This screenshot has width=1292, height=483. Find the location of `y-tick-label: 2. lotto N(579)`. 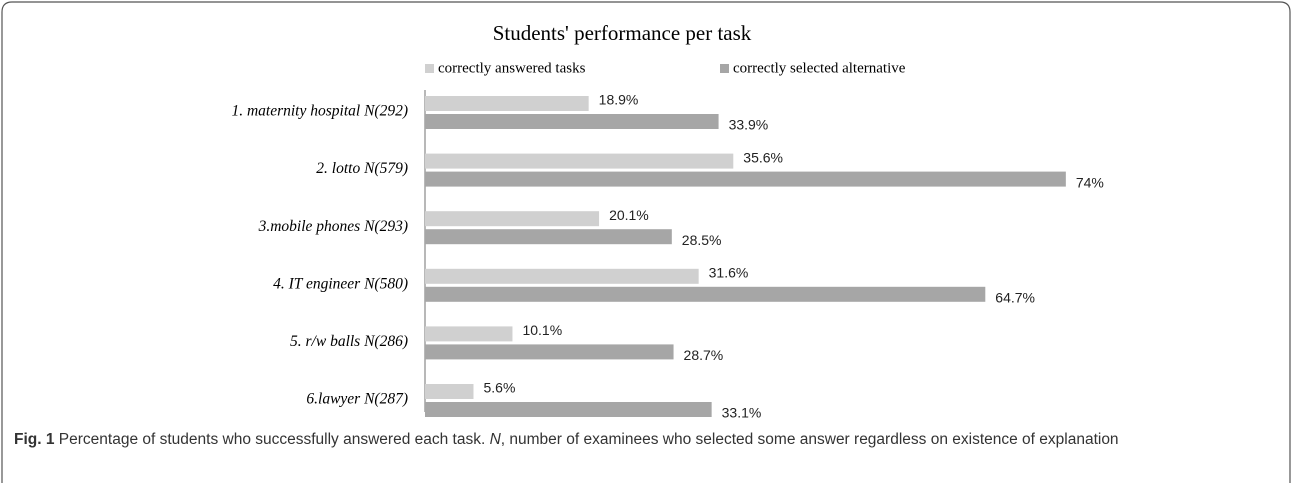

y-tick-label: 2. lotto N(579) is located at coordinates (362, 168).